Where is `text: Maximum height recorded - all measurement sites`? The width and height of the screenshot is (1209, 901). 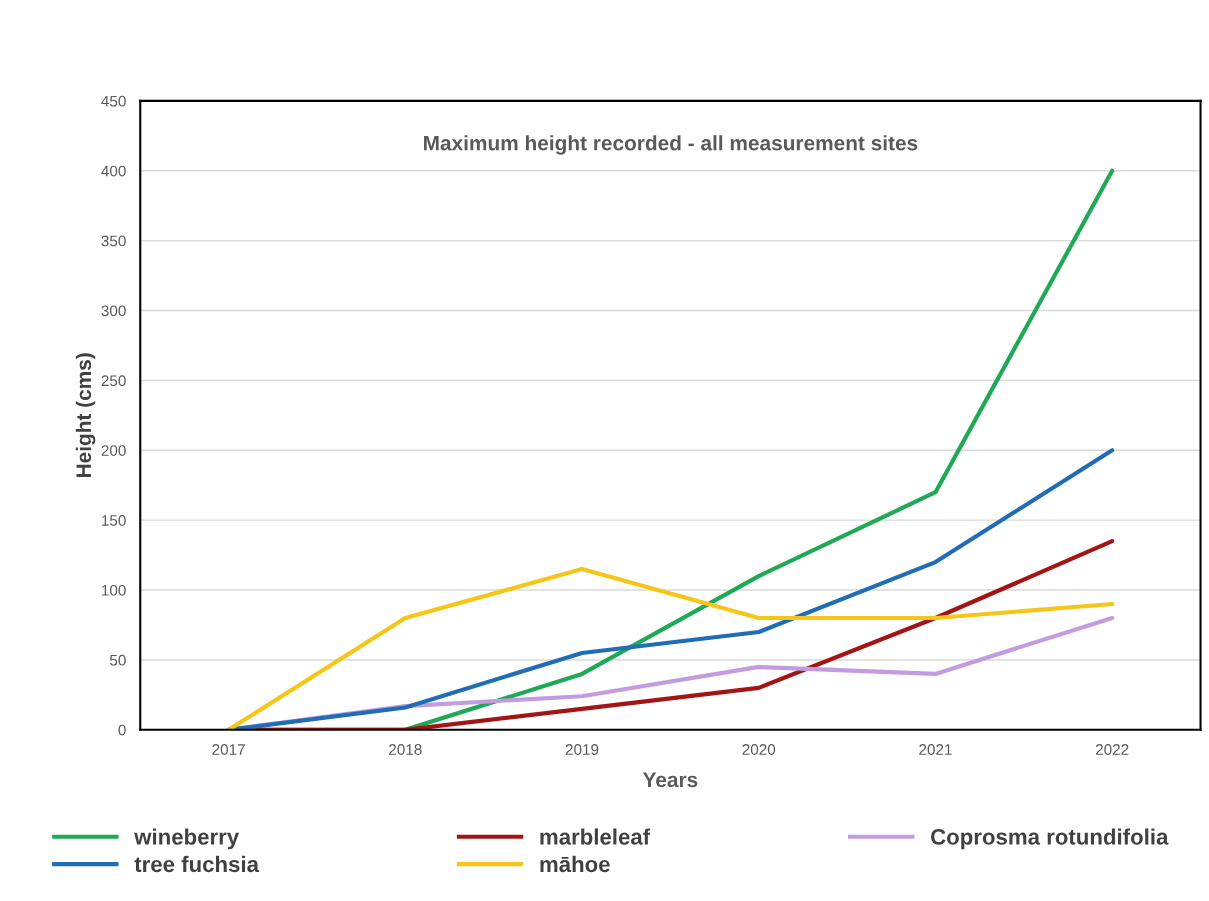
text: Maximum height recorded - all measurement sites is located at coordinates (671, 145).